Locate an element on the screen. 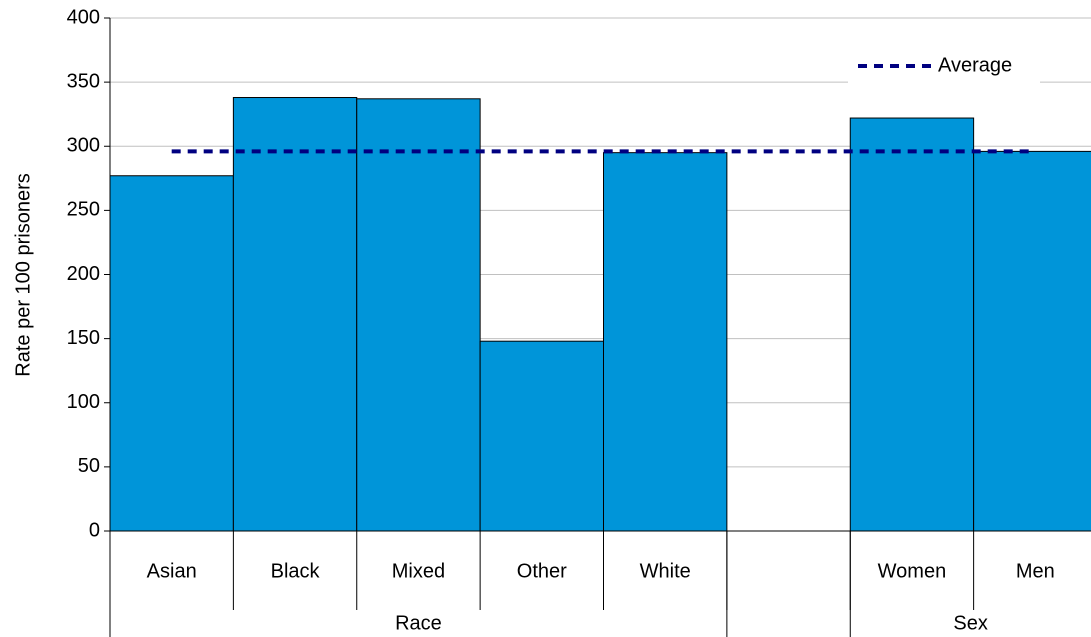 This screenshot has height=637, width=1091. y-tick-label: 0 is located at coordinates (94, 530).